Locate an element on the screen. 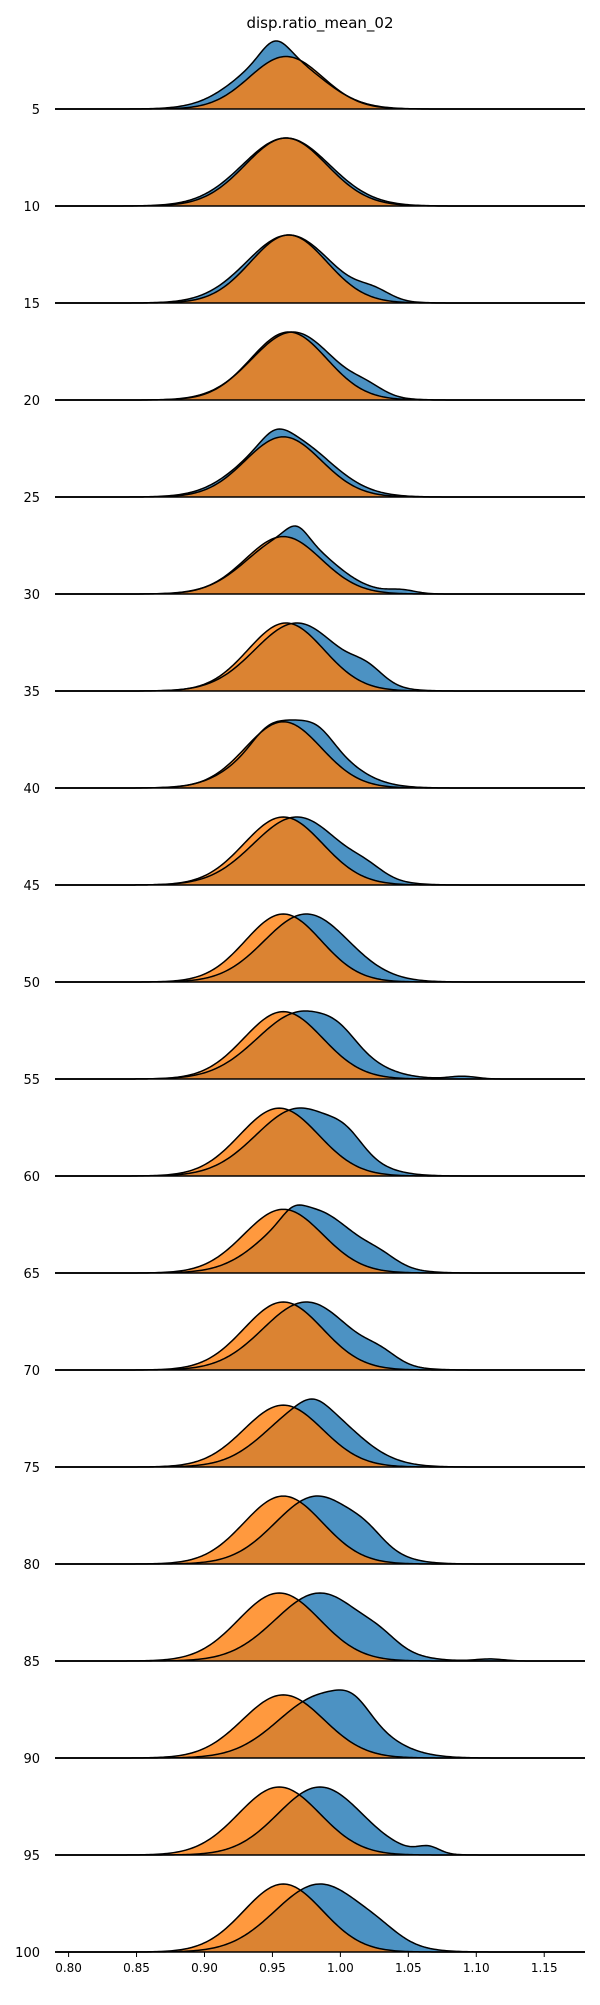  ridge-row-35: 35 is located at coordinates (304, 661).